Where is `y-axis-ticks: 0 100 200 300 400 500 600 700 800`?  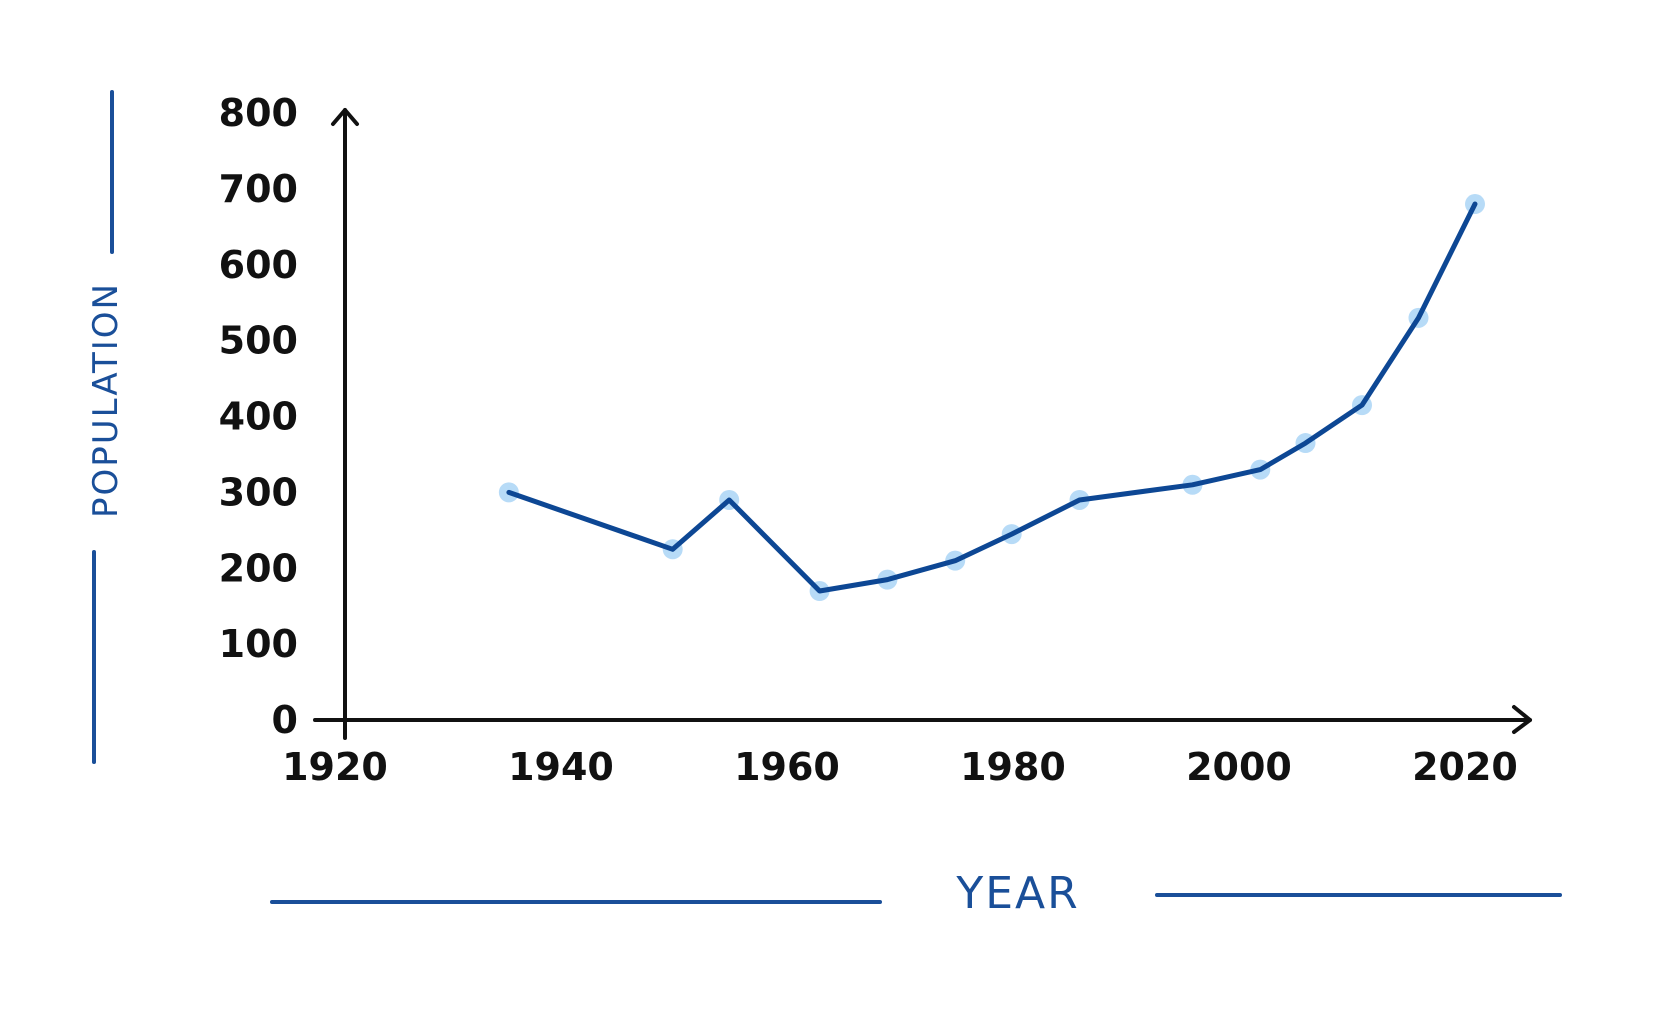
y-axis-ticks: 0 100 200 300 400 500 600 700 800 is located at coordinates (258, 416).